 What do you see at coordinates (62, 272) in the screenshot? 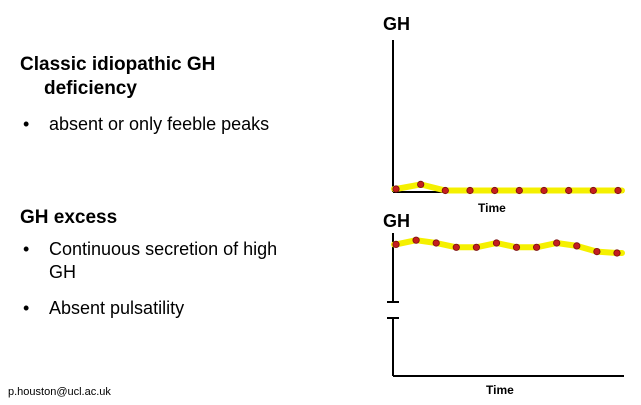
I see `bullet-text-line2: GH` at bounding box center [62, 272].